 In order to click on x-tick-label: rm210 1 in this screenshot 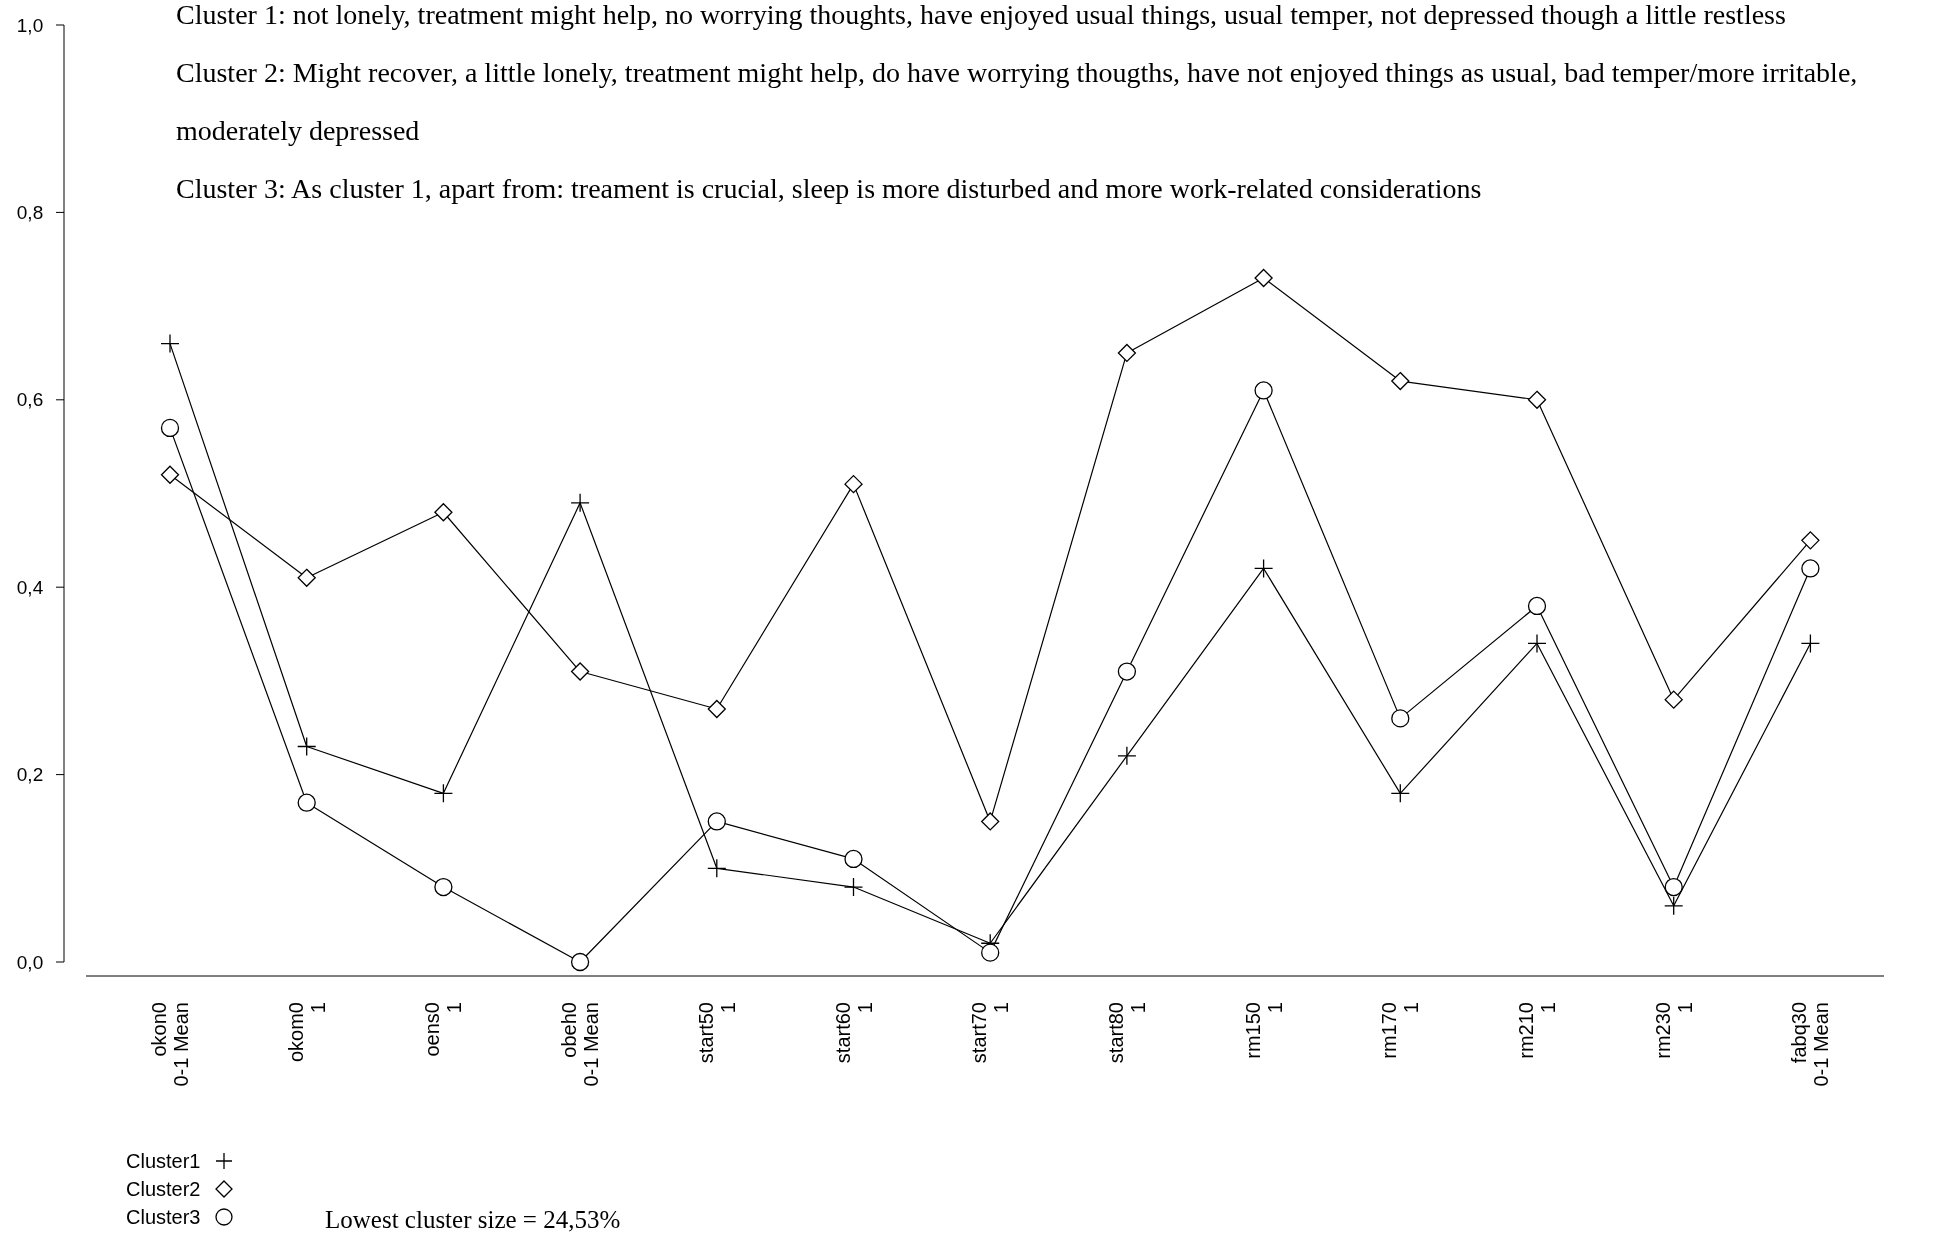, I will do `click(1537, 1030)`.